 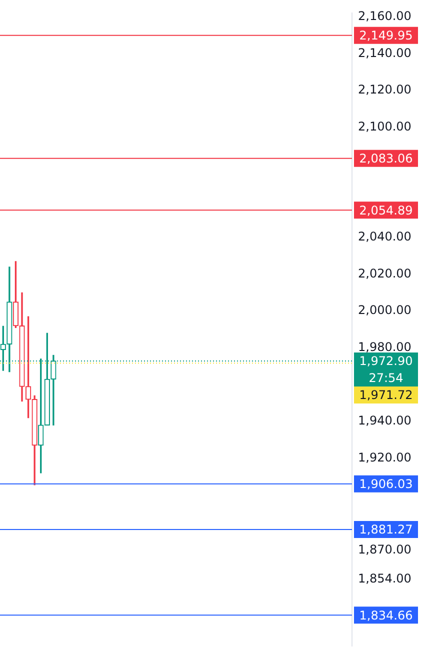 I want to click on y-tick-label: 1,940.00, so click(x=385, y=421).